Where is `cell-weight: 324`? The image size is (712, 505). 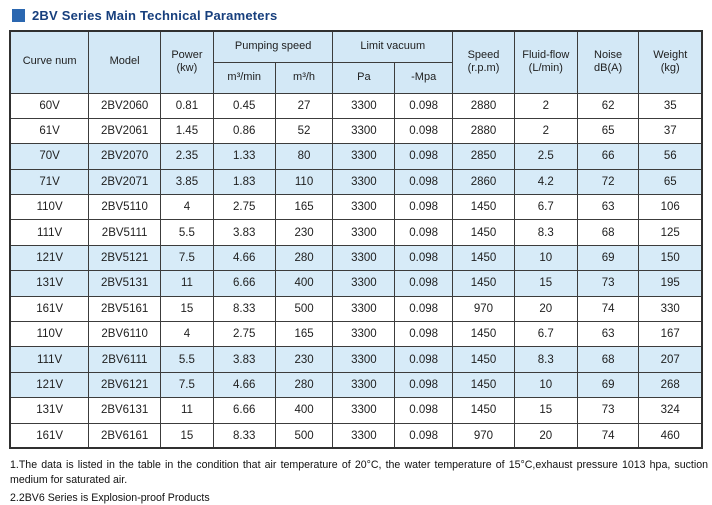 cell-weight: 324 is located at coordinates (670, 410).